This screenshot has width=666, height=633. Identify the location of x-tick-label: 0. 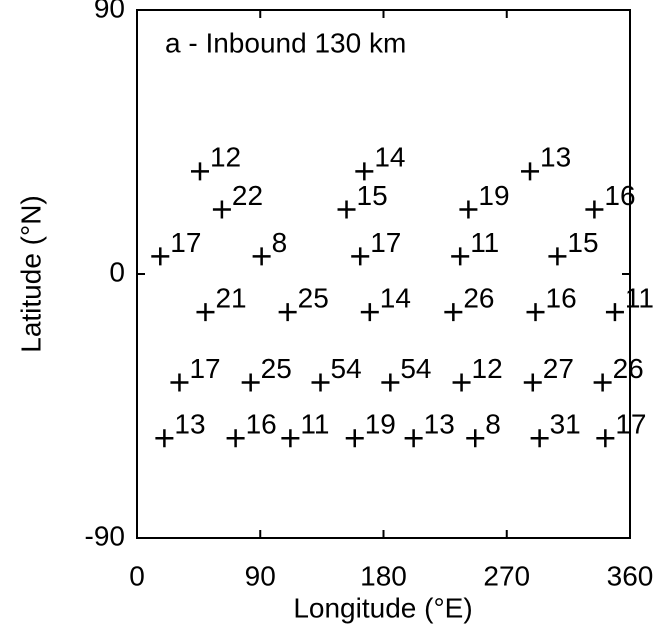
(137, 575).